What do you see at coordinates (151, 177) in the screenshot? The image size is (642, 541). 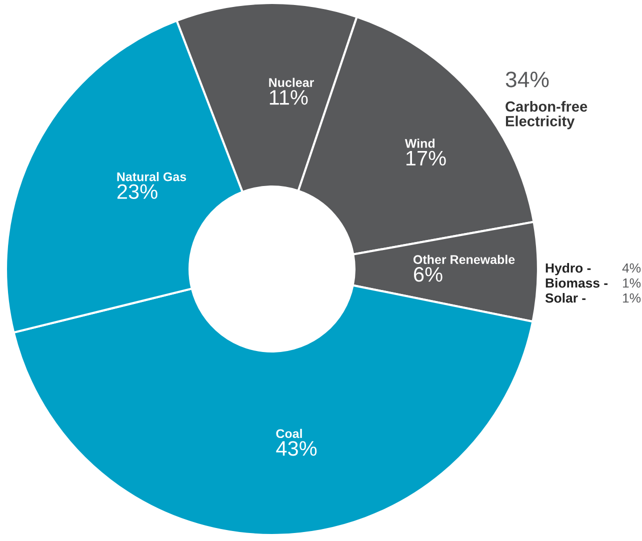 I see `slice-label: Natural Gas` at bounding box center [151, 177].